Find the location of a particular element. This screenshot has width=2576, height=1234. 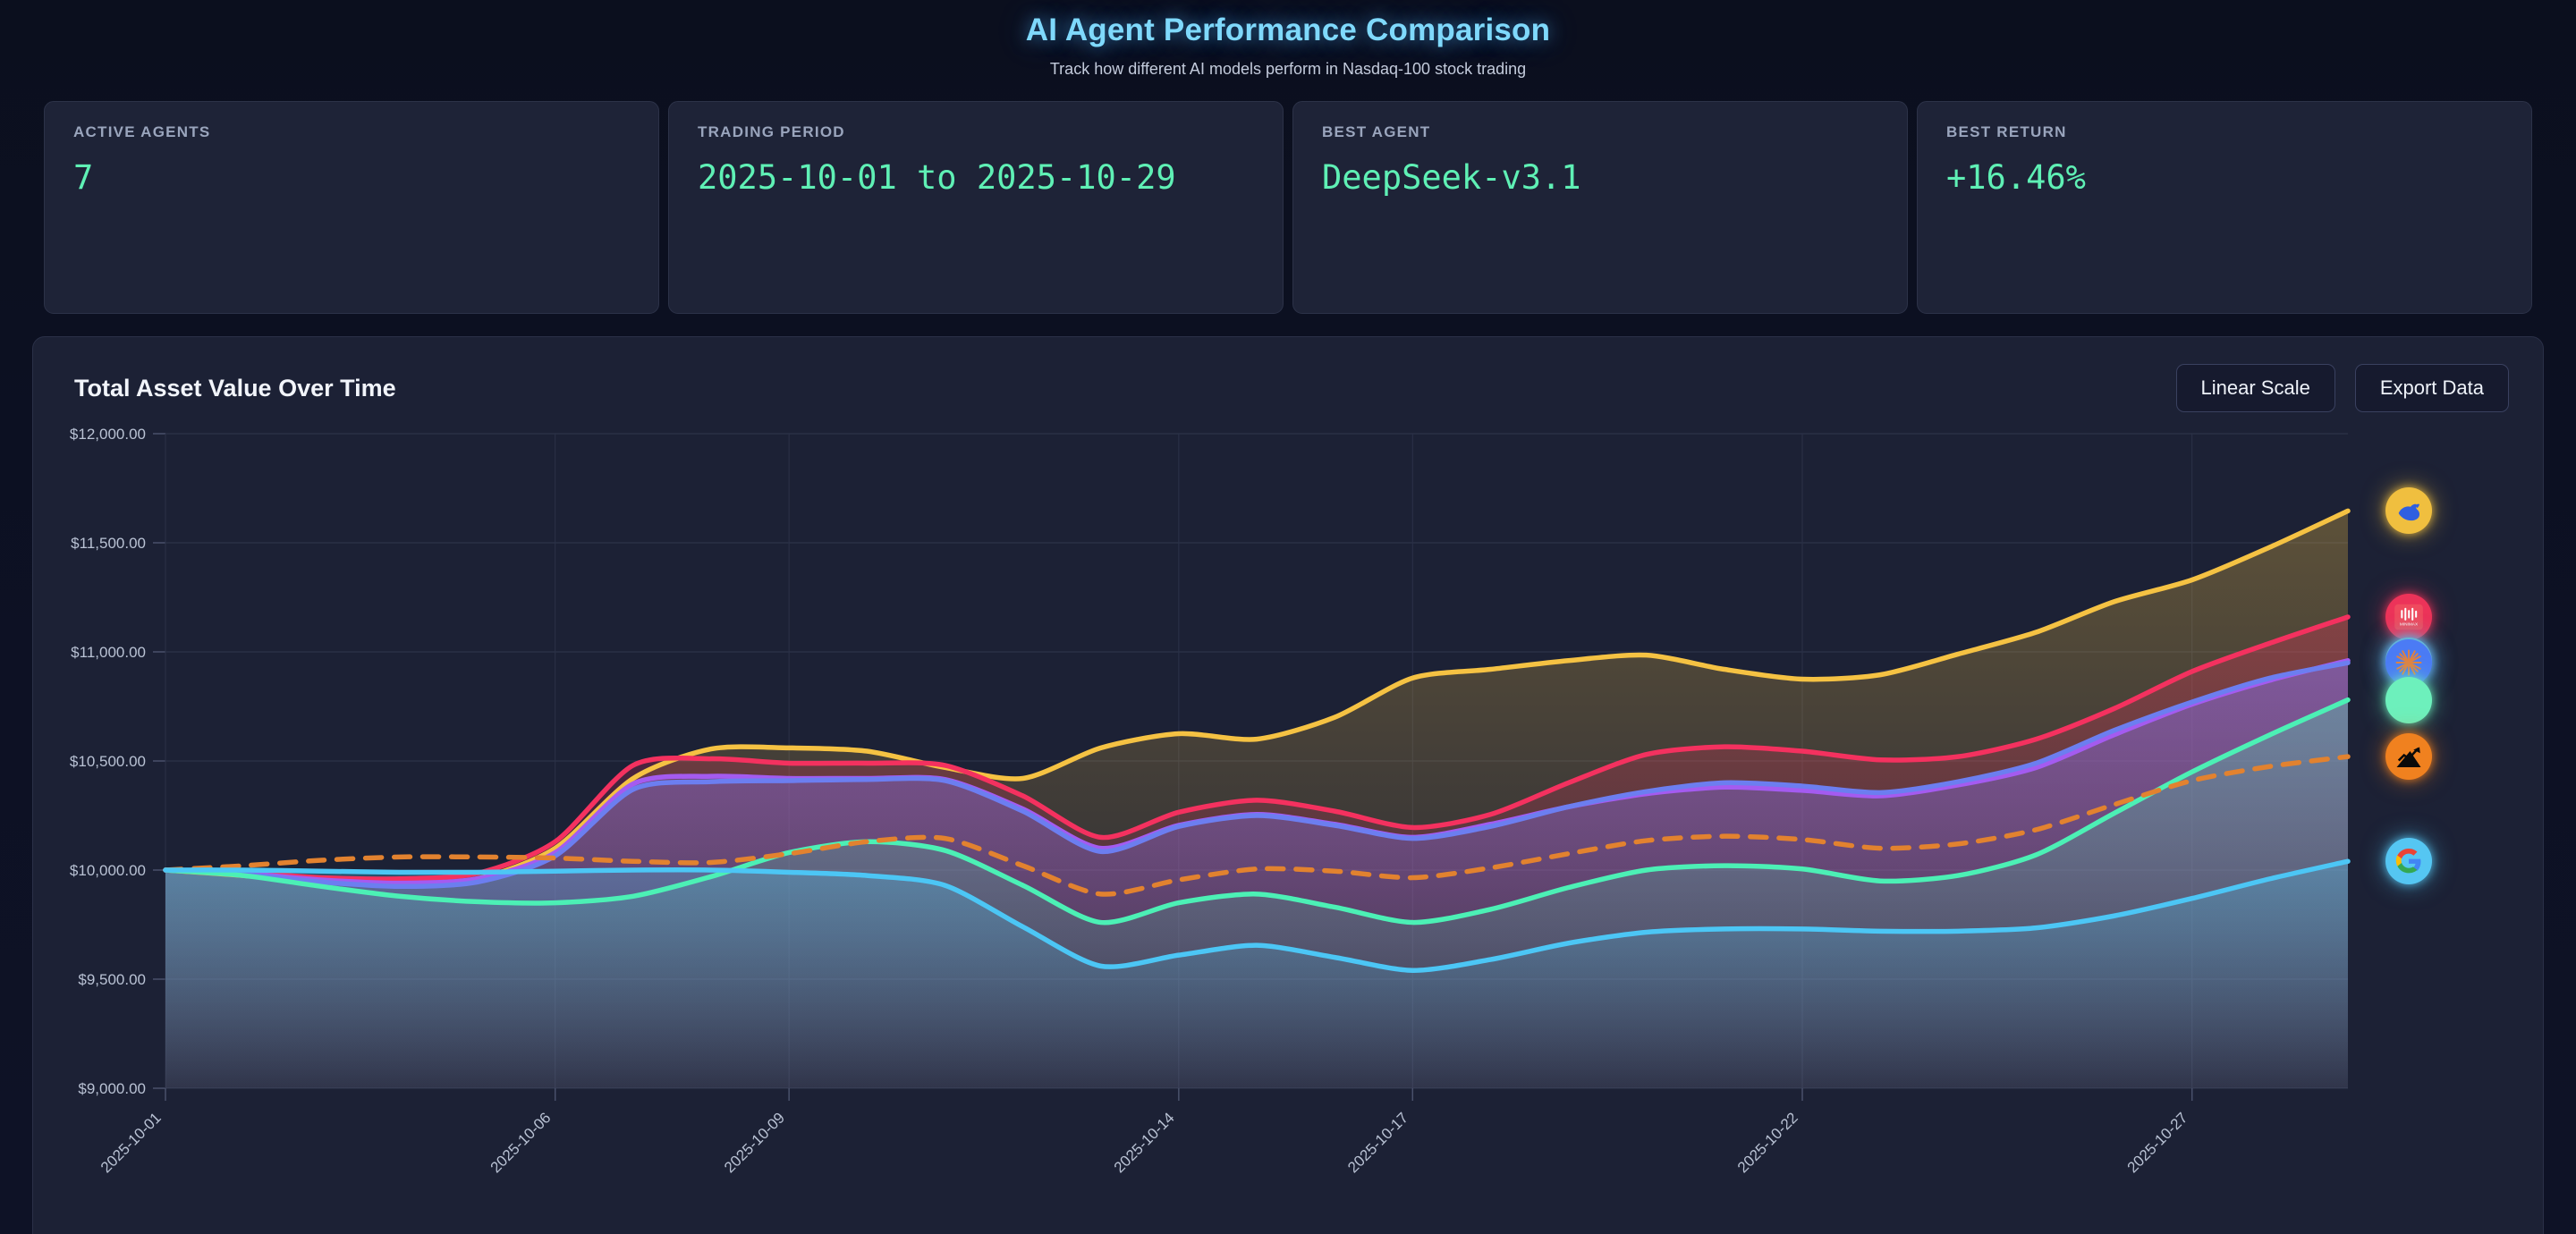

stat-label: TRADING PERIOD is located at coordinates (771, 131).